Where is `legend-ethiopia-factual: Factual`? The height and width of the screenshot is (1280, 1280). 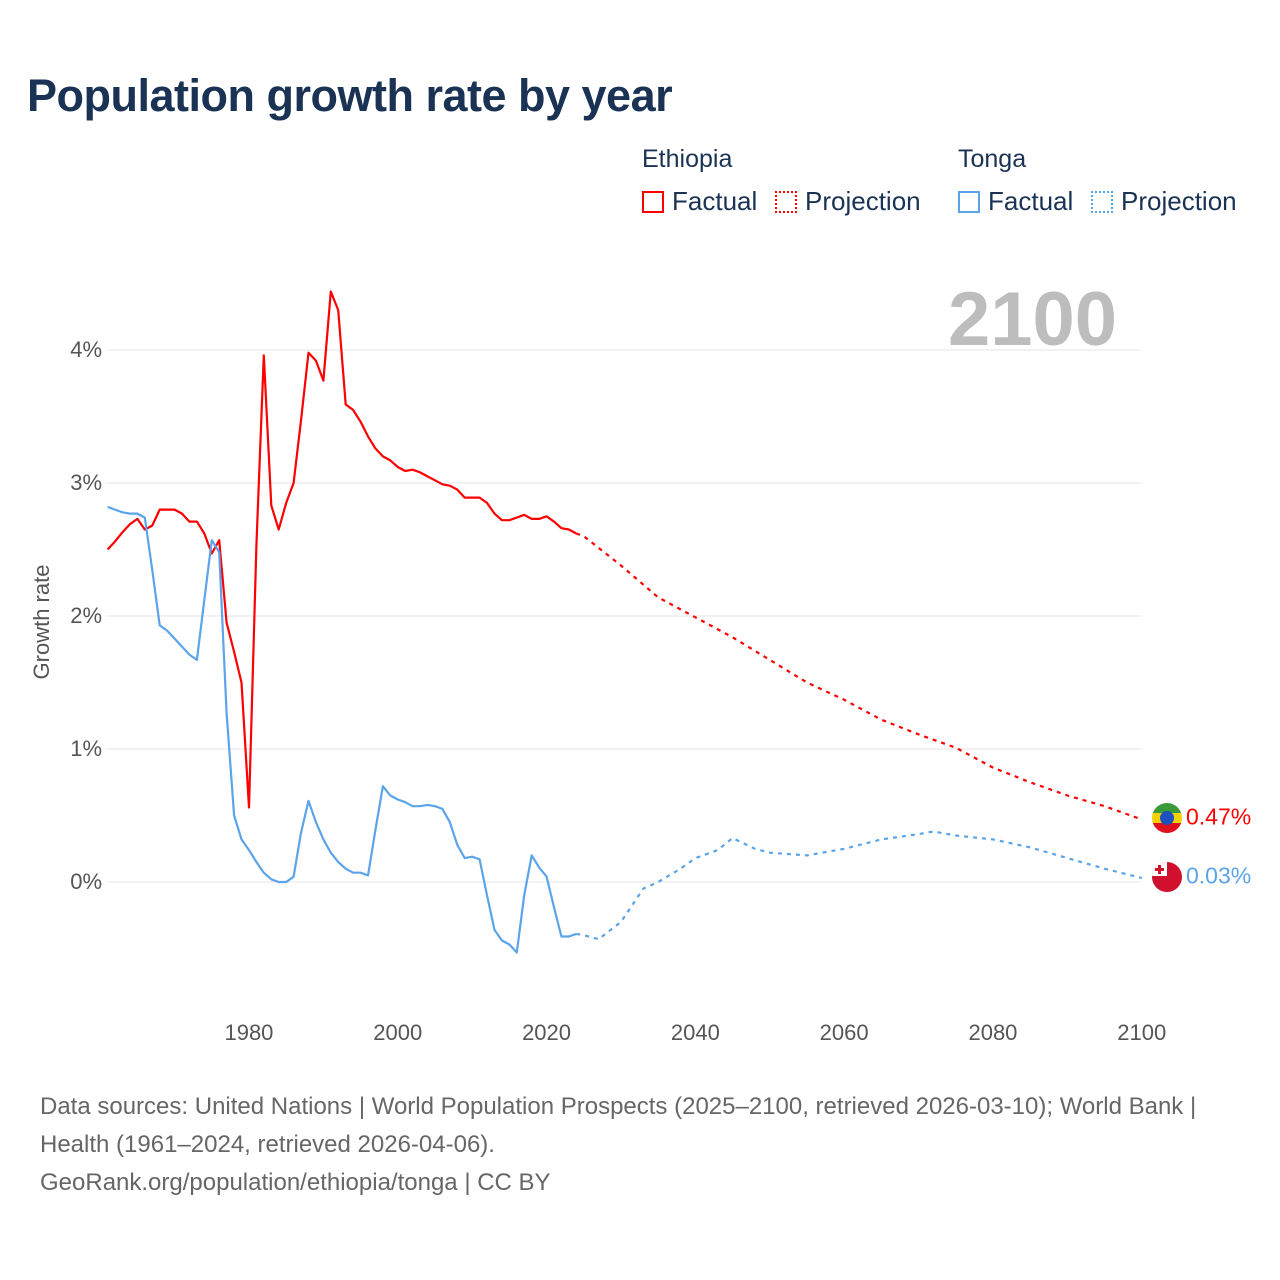
legend-ethiopia-factual: Factual is located at coordinates (699, 201).